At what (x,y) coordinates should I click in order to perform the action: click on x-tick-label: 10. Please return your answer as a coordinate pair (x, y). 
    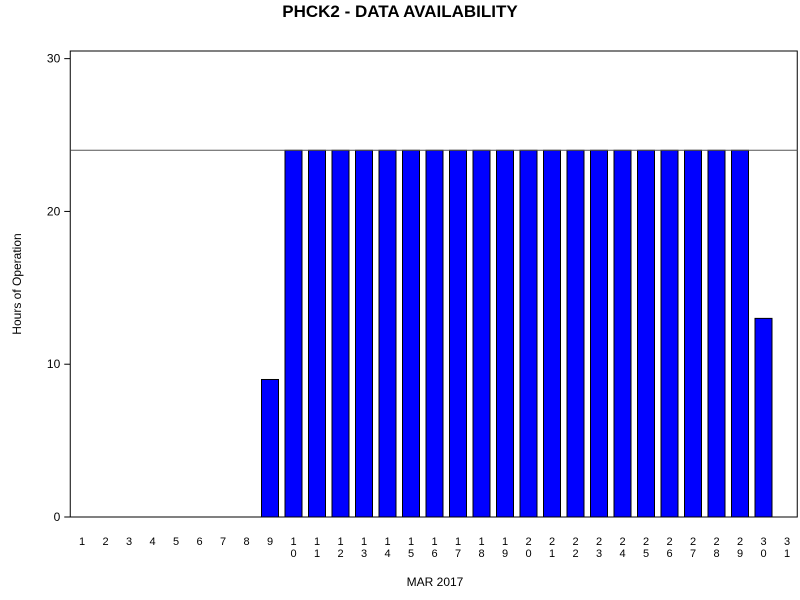
    Looking at the image, I should click on (294, 548).